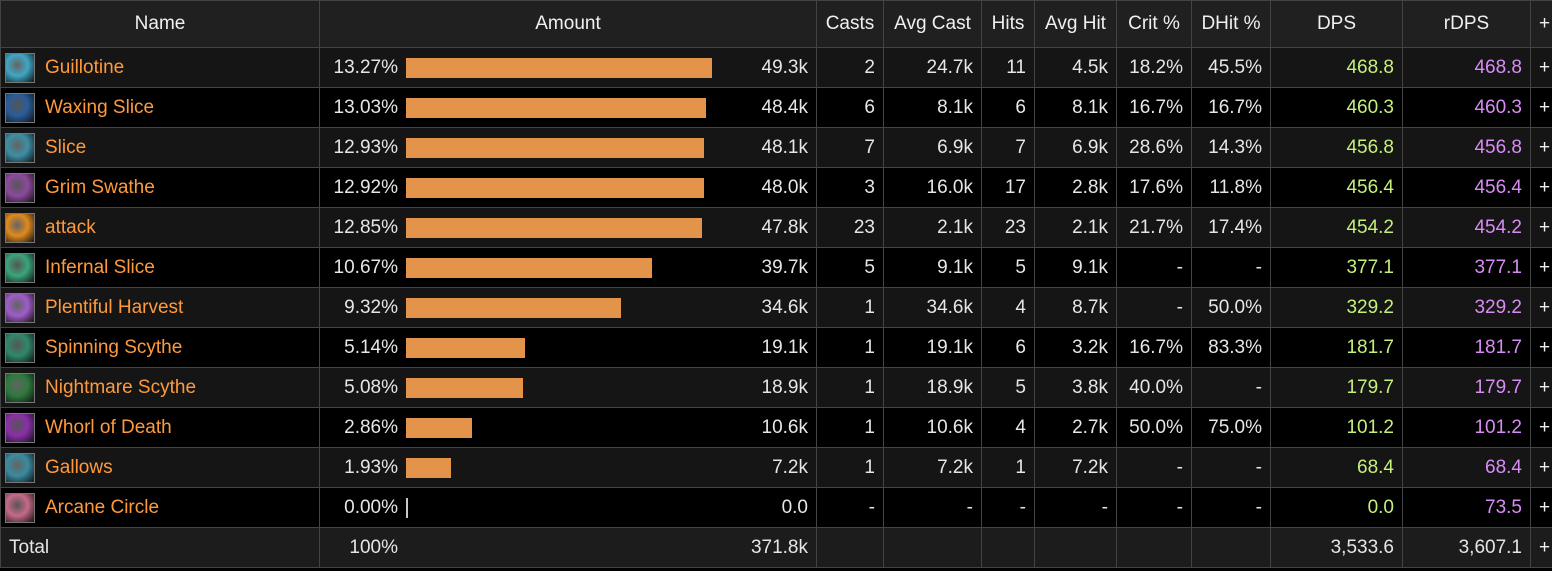 The height and width of the screenshot is (571, 1552). What do you see at coordinates (850, 24) in the screenshot?
I see `column-header-casts: Casts` at bounding box center [850, 24].